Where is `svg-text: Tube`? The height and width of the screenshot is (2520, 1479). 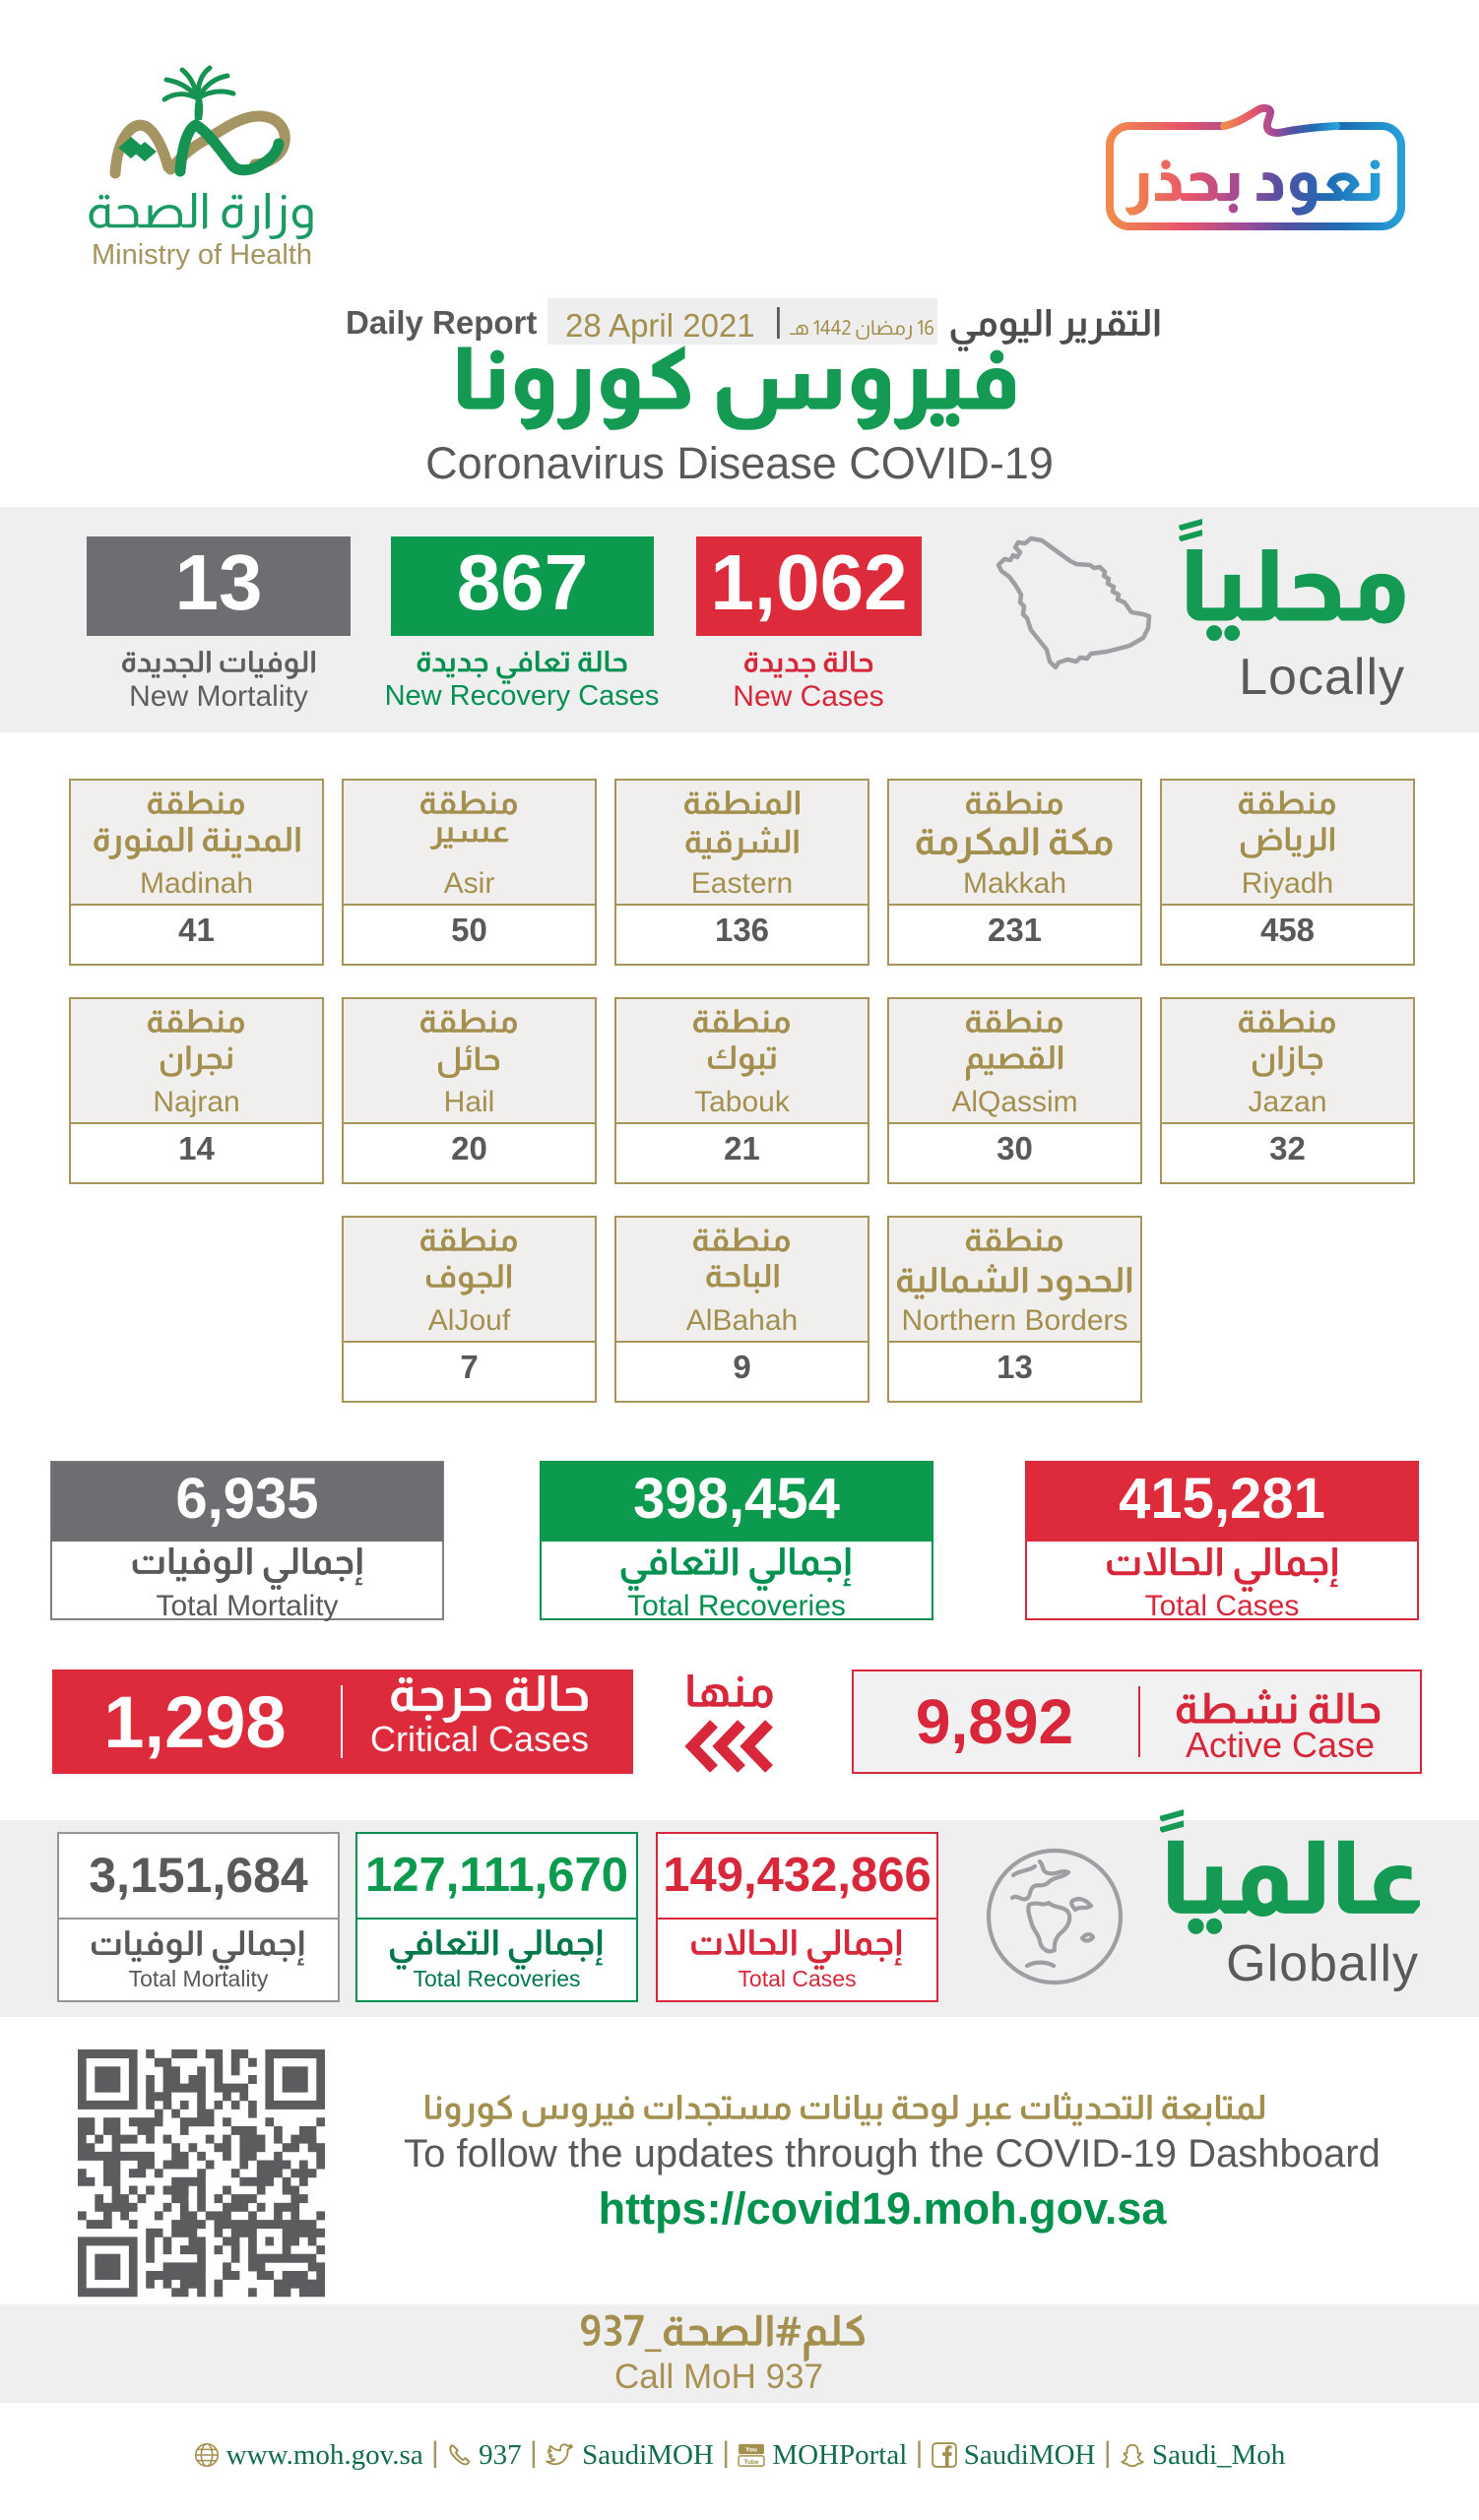 svg-text: Tube is located at coordinates (752, 2462).